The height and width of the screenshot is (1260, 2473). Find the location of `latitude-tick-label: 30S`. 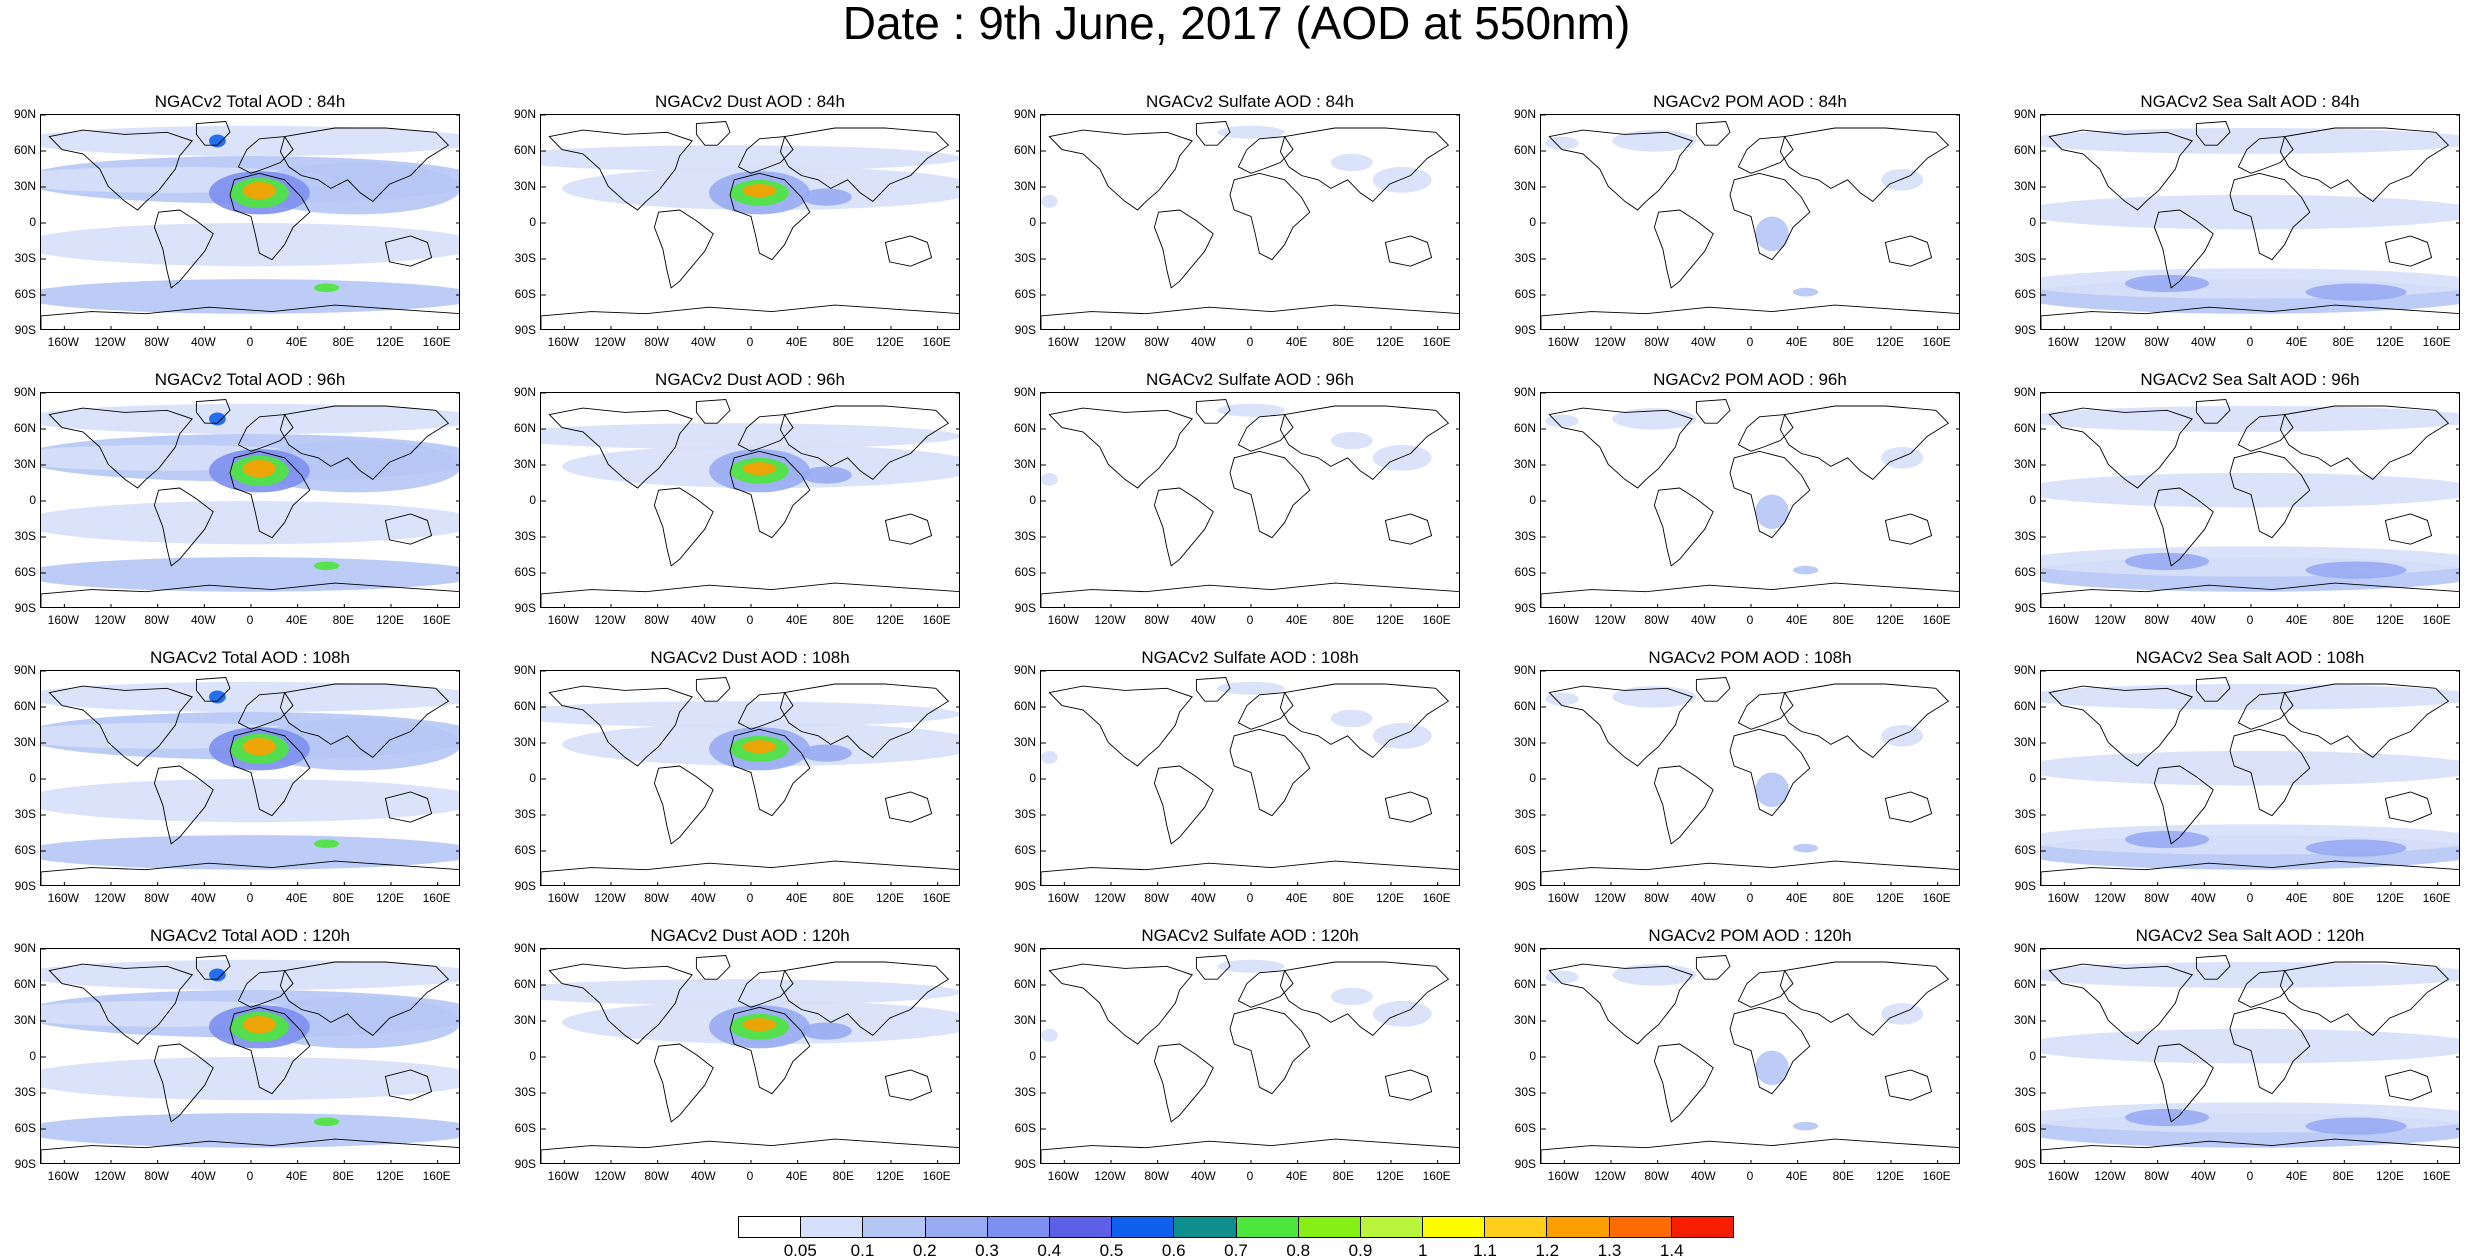

latitude-tick-label: 30S is located at coordinates (525, 258).